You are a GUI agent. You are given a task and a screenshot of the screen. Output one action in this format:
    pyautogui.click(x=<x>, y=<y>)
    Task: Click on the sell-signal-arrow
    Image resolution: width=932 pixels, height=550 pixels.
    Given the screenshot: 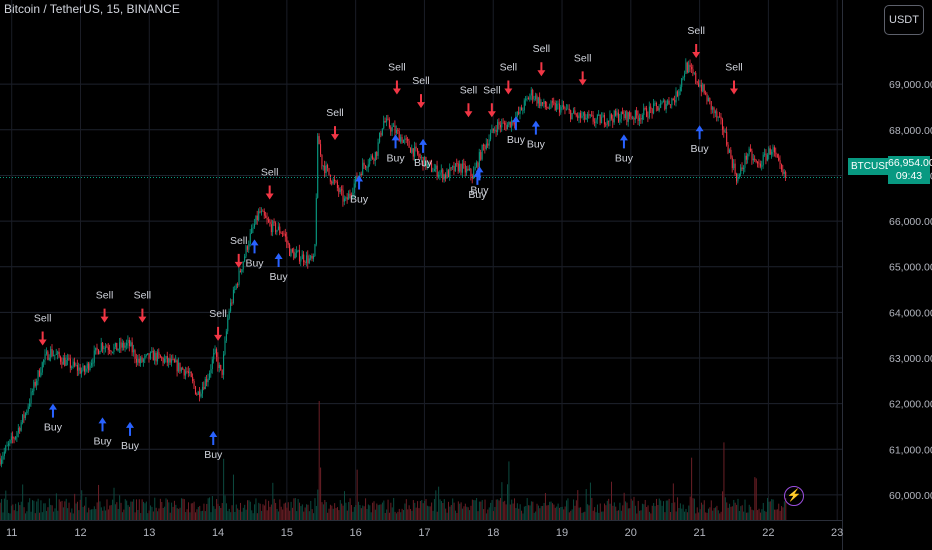 What is the action you would take?
    pyautogui.click(x=104, y=315)
    